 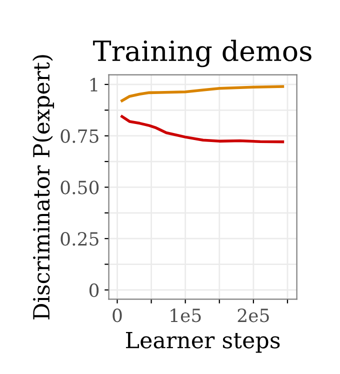 I want to click on x-tick-label: 2e5, so click(x=253, y=315).